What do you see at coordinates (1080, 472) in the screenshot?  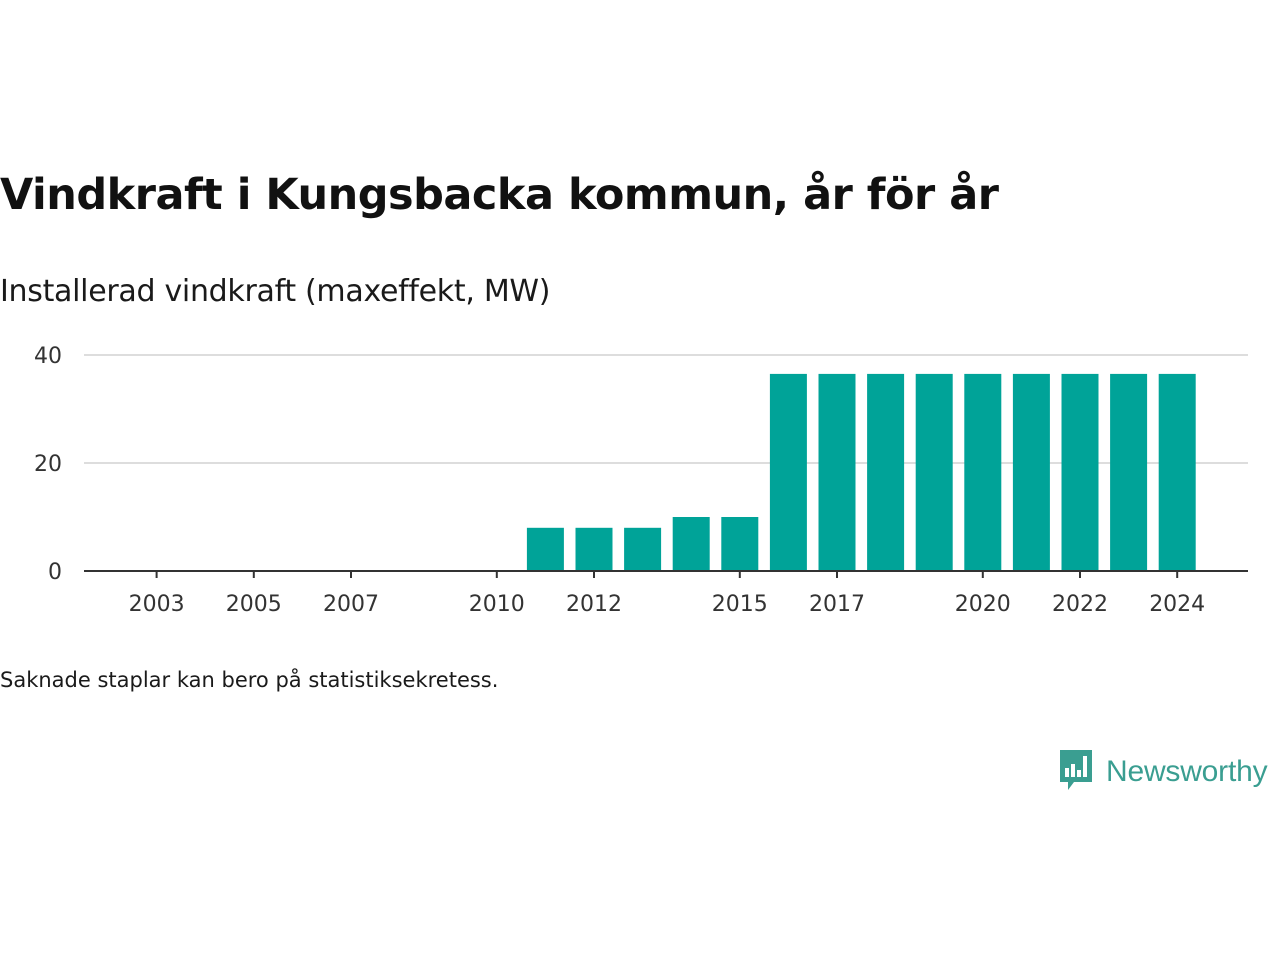 I see `bar-2022` at bounding box center [1080, 472].